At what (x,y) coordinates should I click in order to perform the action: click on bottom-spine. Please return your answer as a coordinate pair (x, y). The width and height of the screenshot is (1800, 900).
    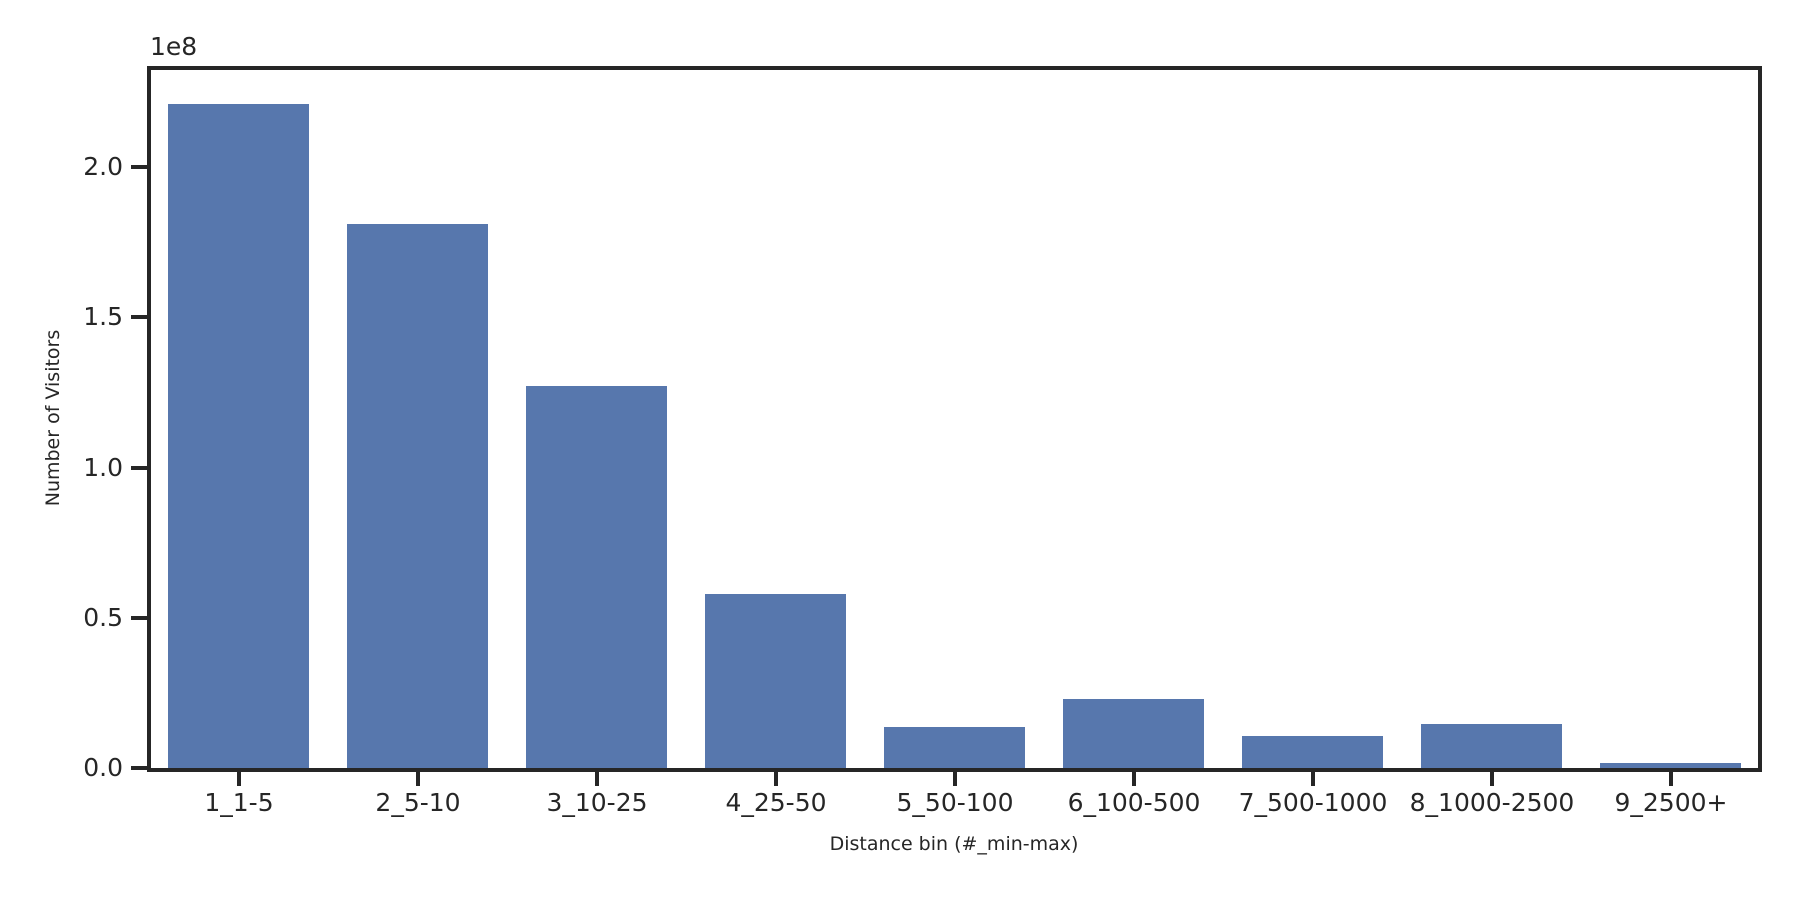
    Looking at the image, I should click on (954, 770).